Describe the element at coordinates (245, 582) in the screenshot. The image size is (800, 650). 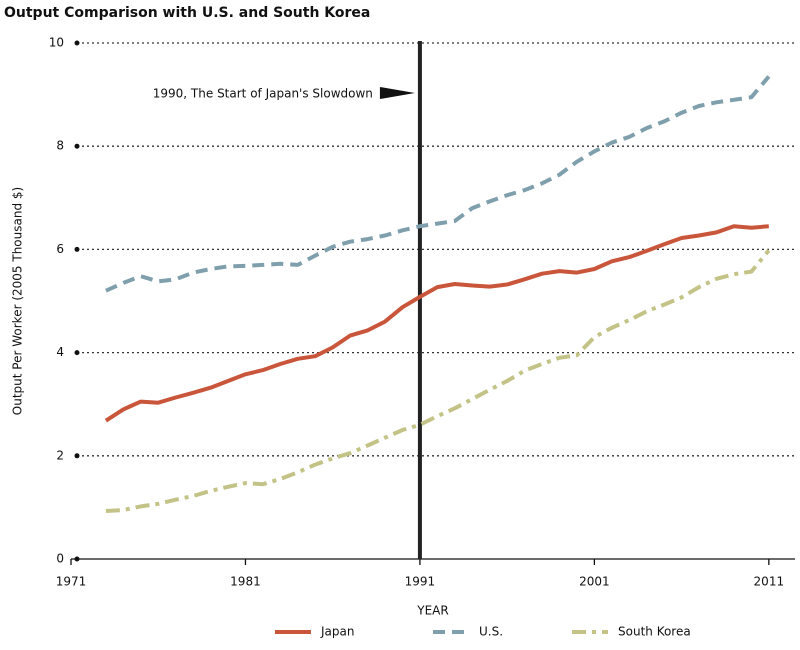
I see `x-tick-label: 1981` at that location.